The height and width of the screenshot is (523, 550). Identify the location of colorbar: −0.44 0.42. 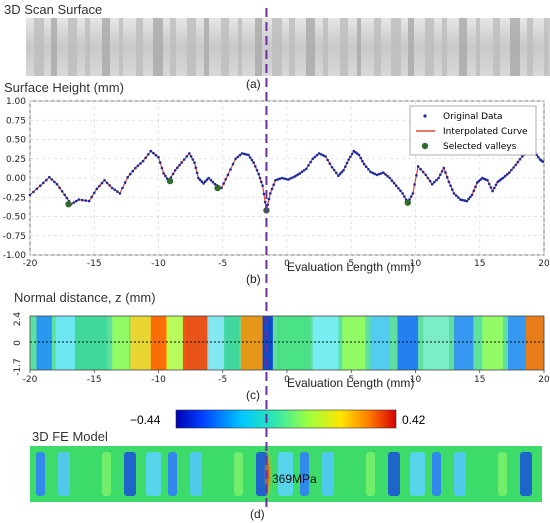
(278, 419).